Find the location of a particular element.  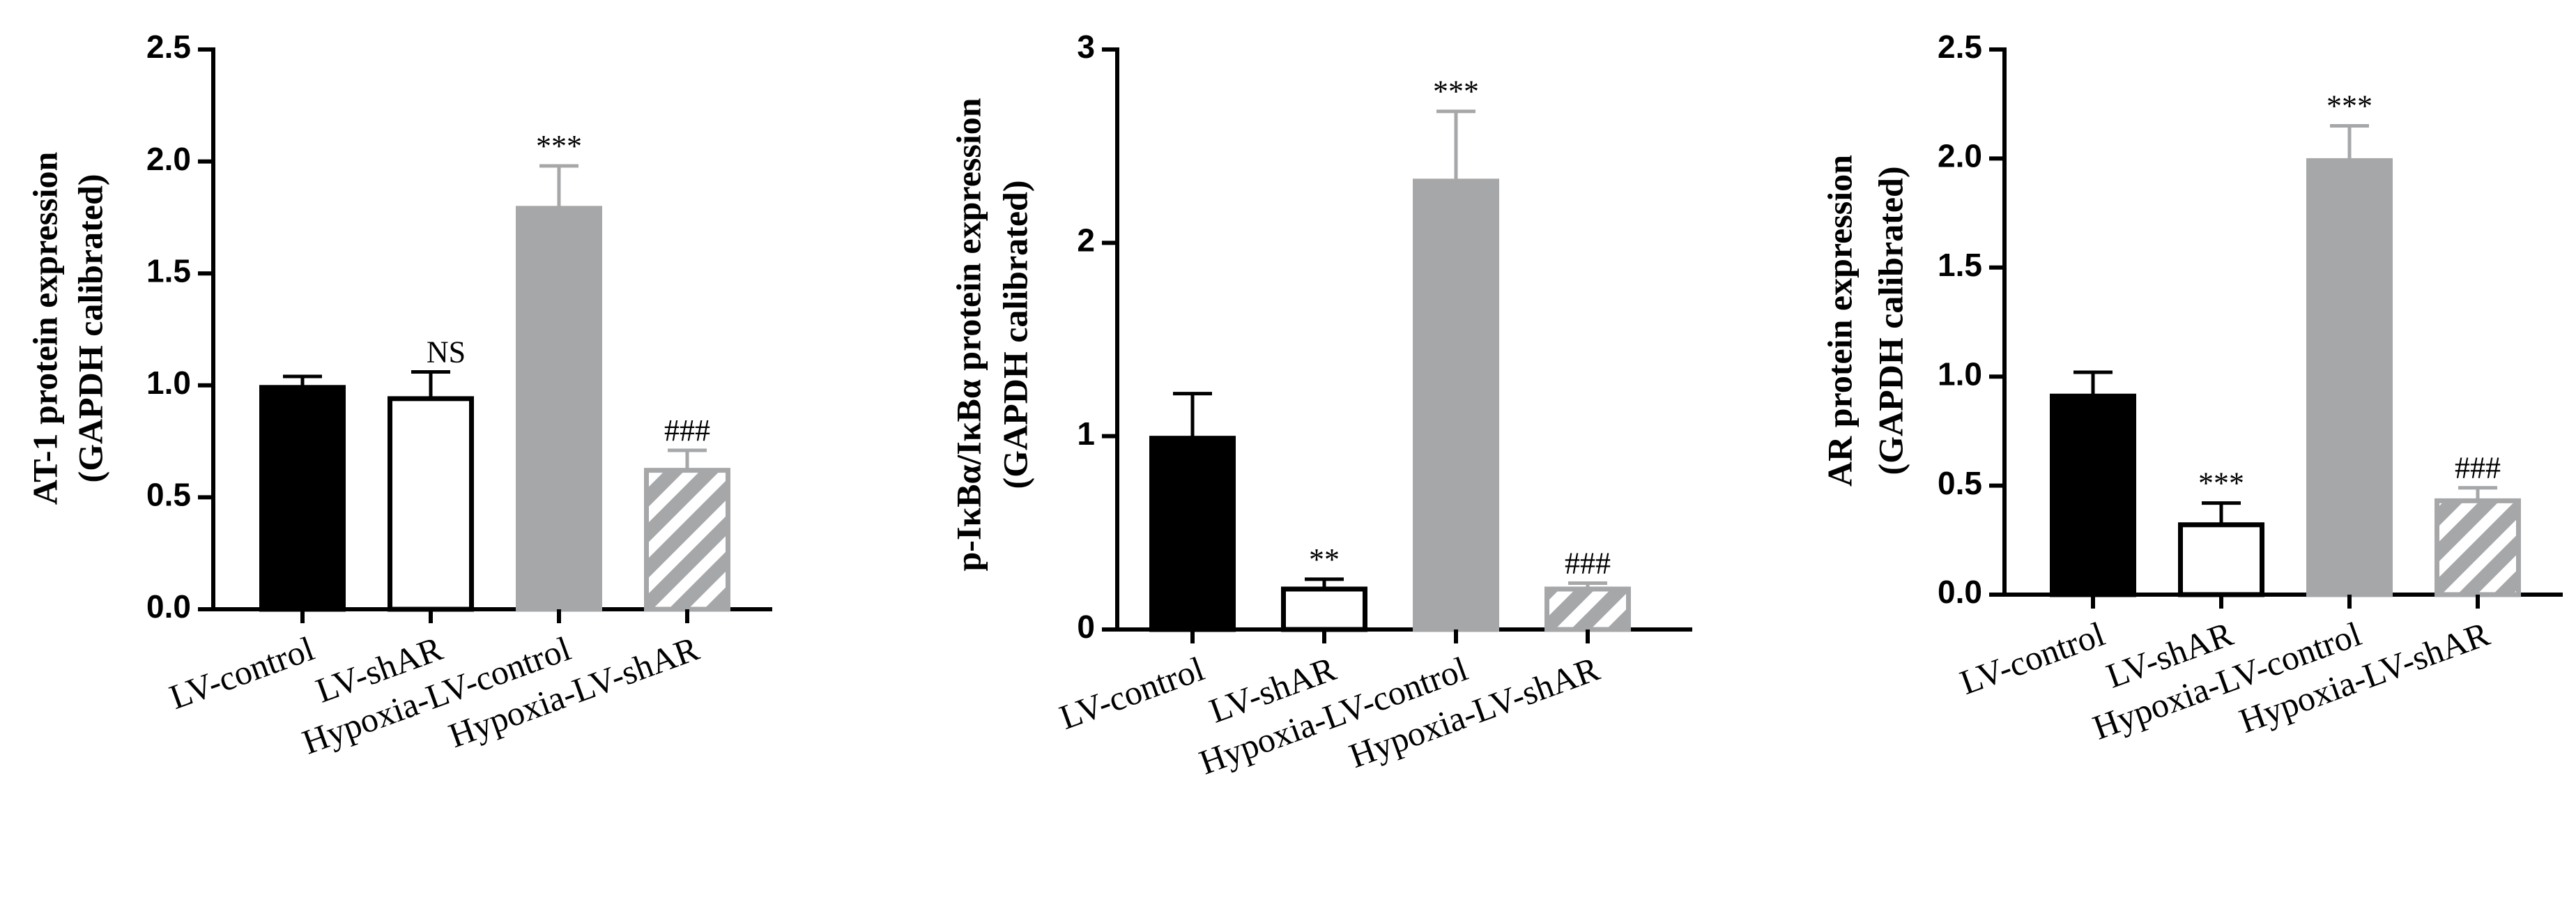

y-tick-label: 1 is located at coordinates (1086, 433).